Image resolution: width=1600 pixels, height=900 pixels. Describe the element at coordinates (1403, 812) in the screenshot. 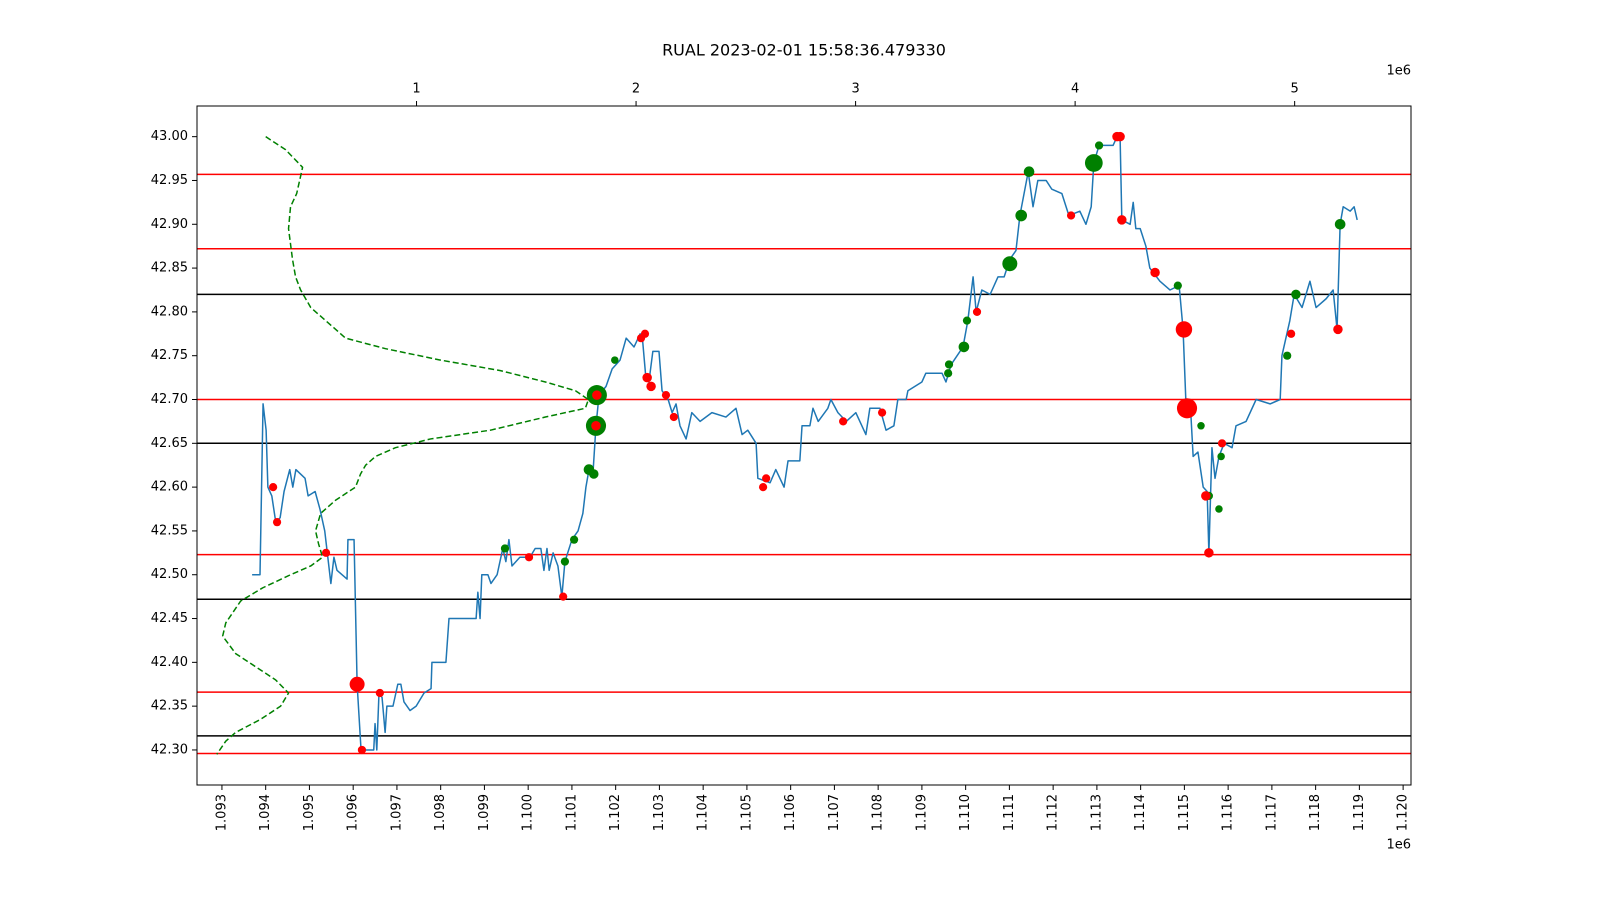

I see `x-tick-label: 1.120` at that location.